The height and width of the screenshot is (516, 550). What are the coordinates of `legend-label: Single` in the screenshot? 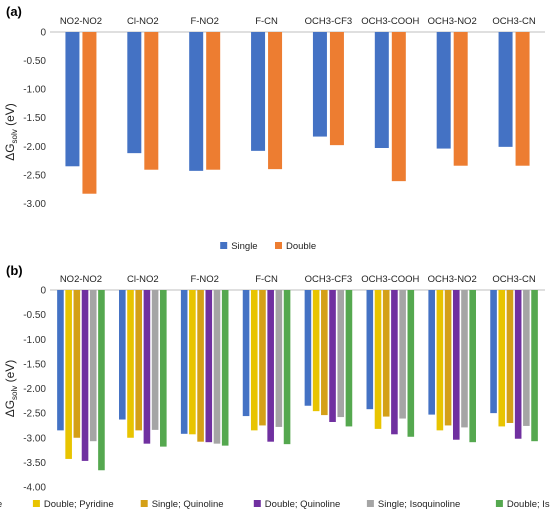 It's located at (244, 246).